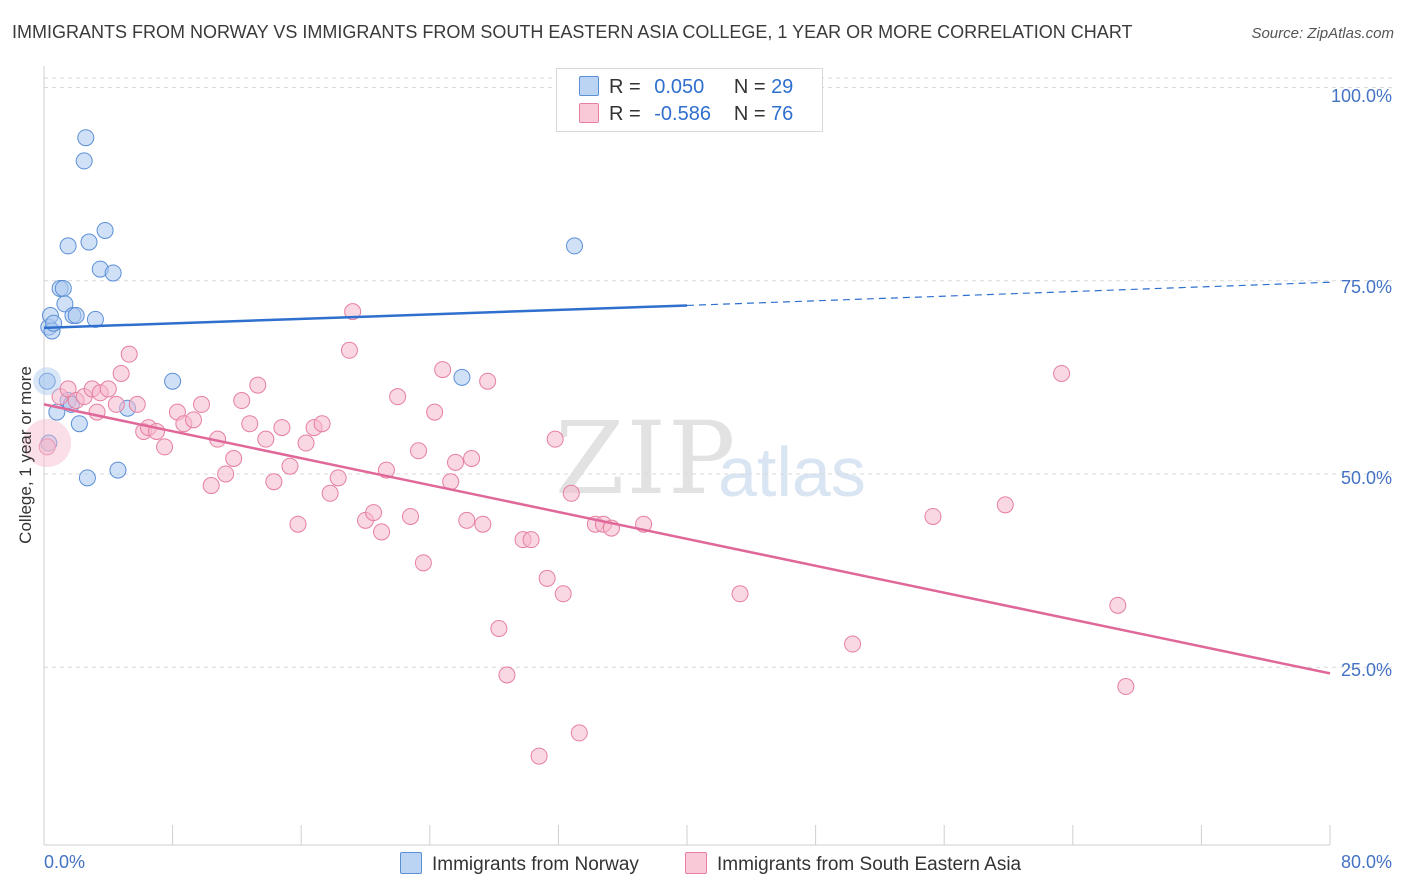 This screenshot has width=1406, height=892. Describe the element at coordinates (646, 458) in the screenshot. I see `watermark-zip: ZIP` at that location.